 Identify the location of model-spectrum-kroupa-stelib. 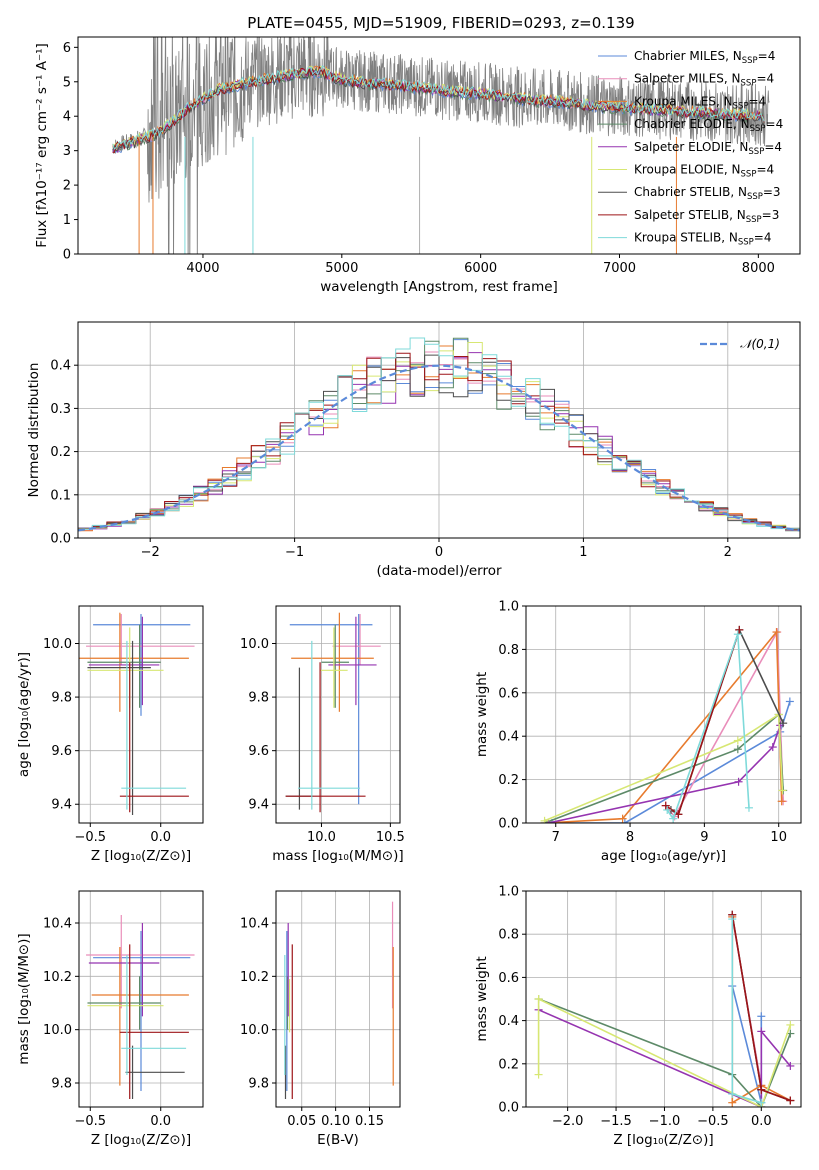
(438, 107).